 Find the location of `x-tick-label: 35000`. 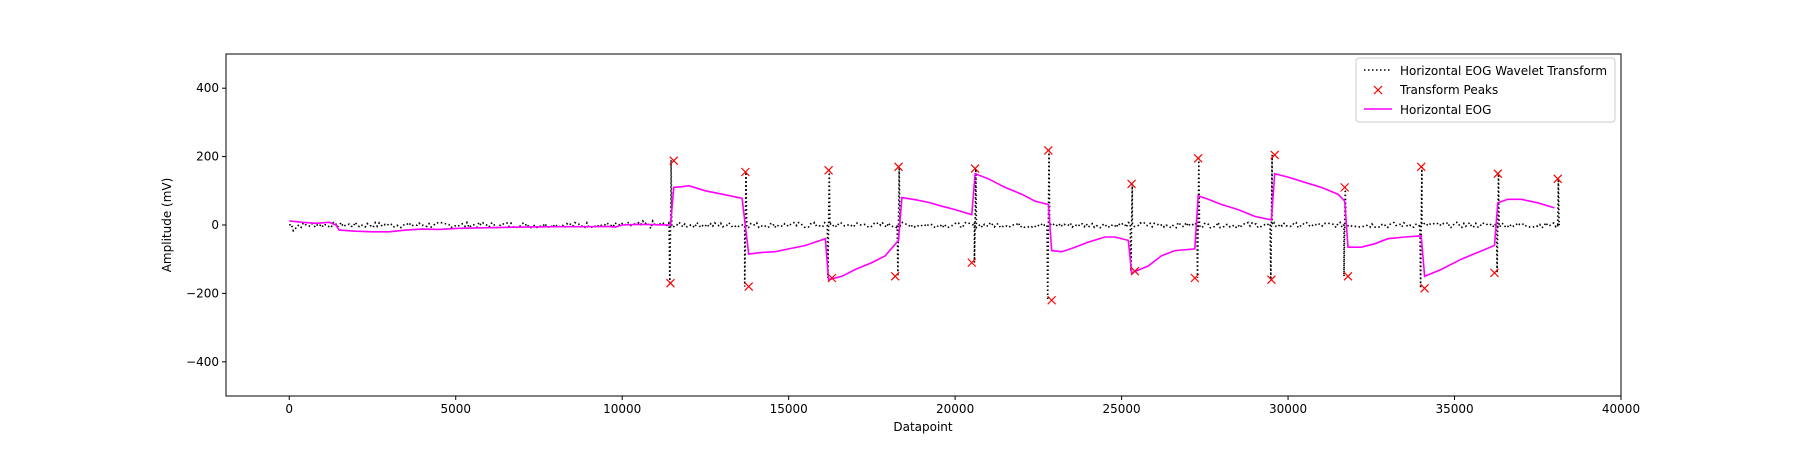

x-tick-label: 35000 is located at coordinates (1454, 409).